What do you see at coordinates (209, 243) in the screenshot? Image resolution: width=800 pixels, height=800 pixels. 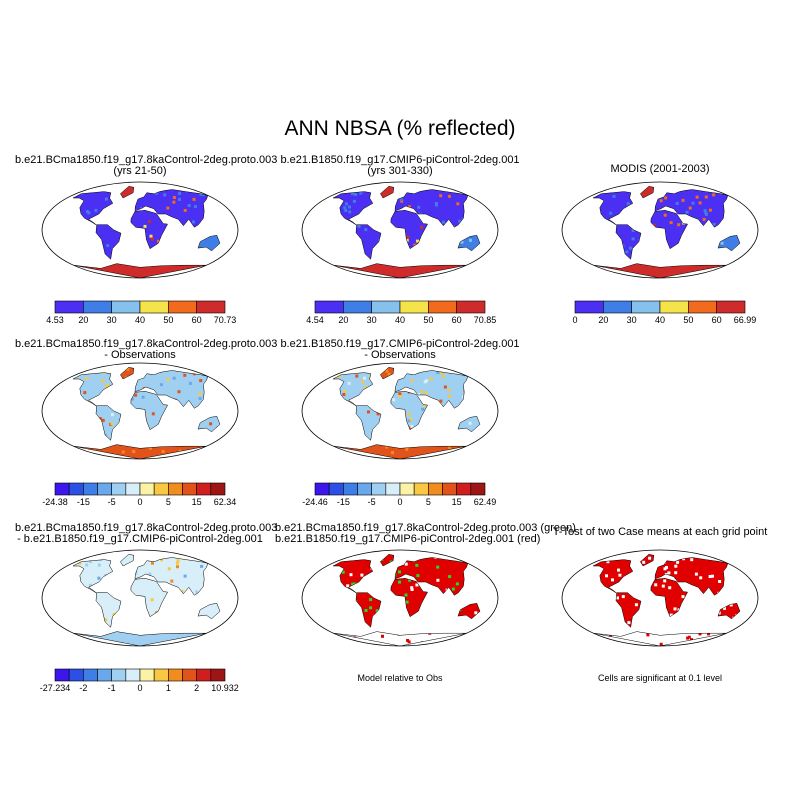 I see `coastline` at bounding box center [209, 243].